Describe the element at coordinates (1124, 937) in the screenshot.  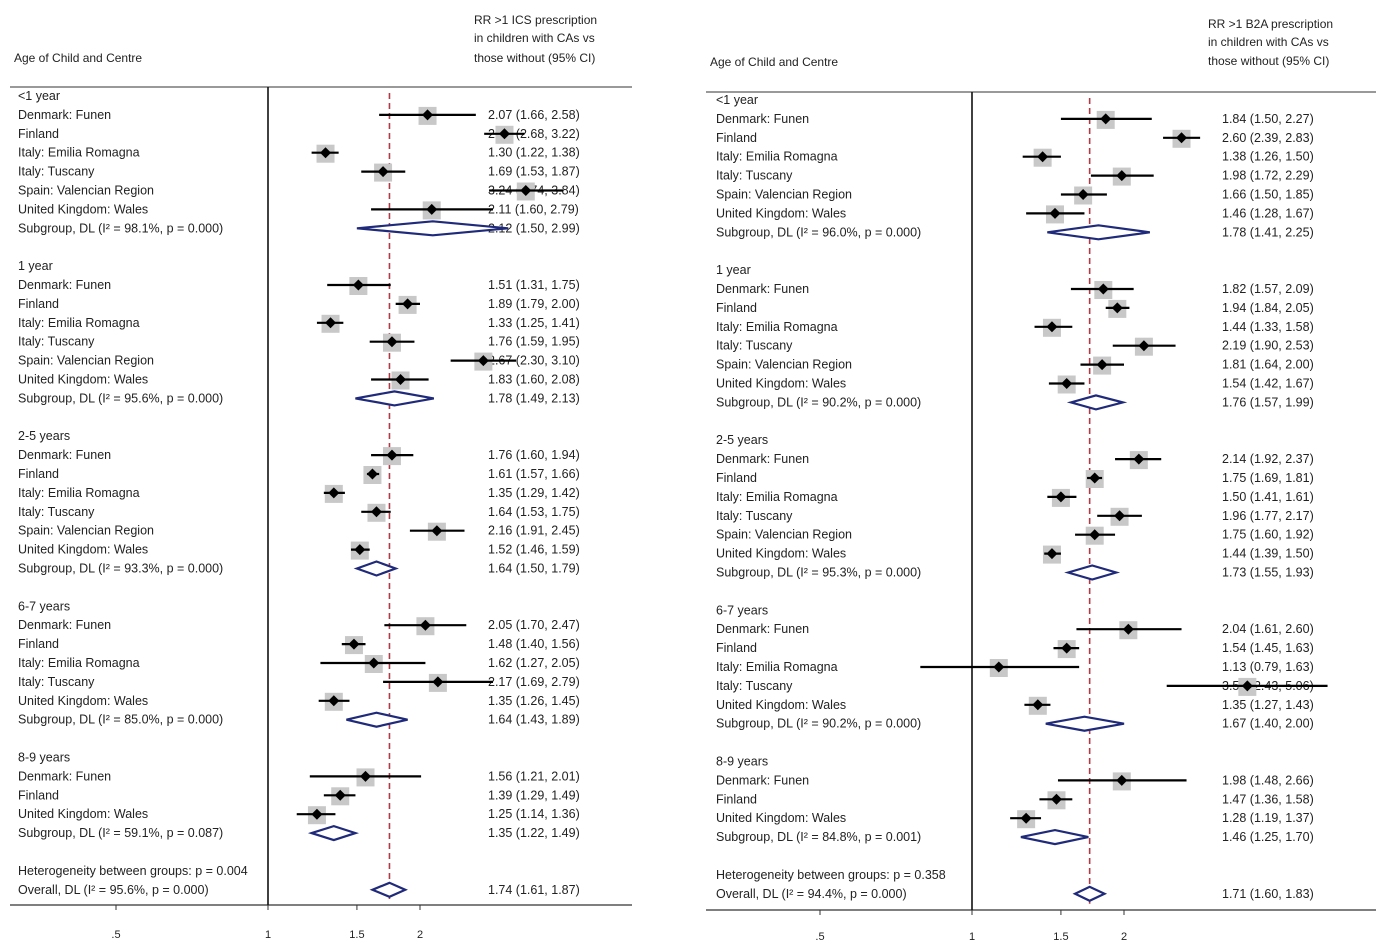
I see `x-tick-label: 2` at that location.